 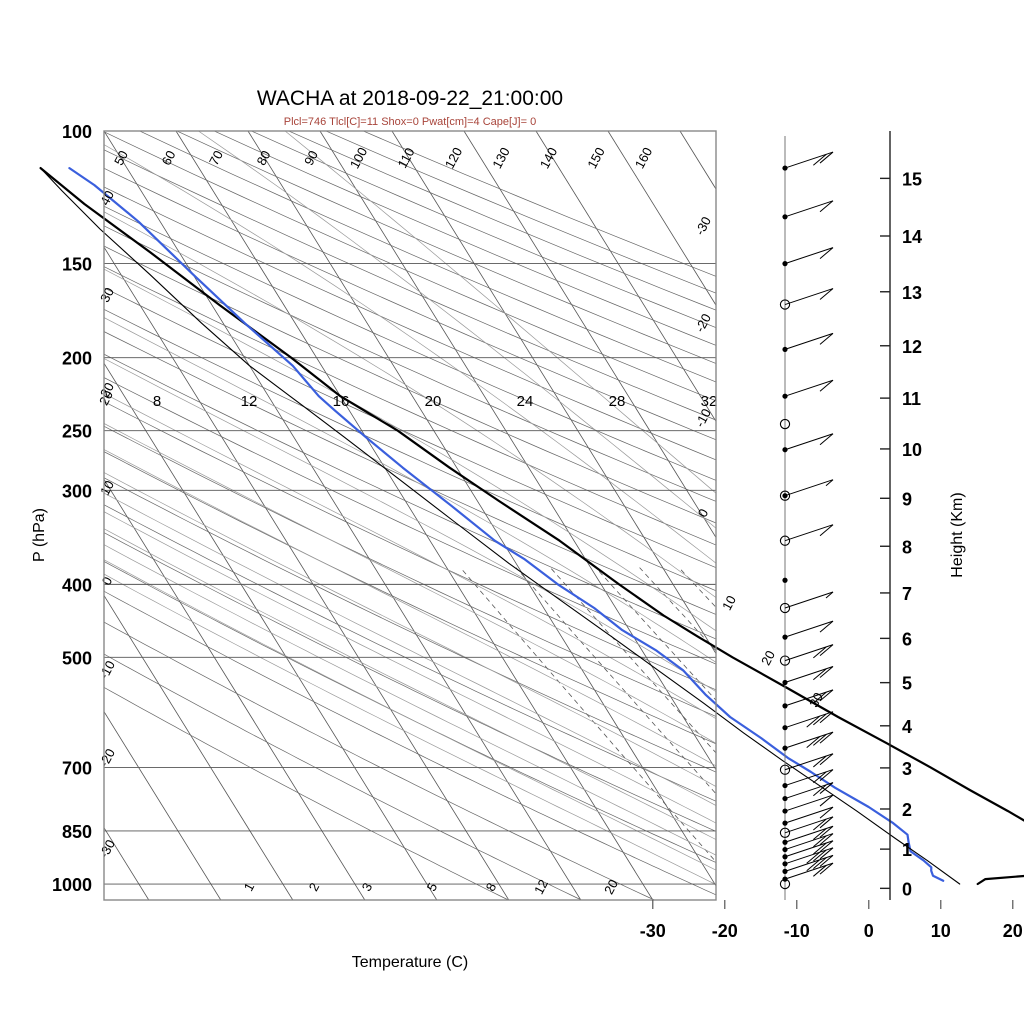 What do you see at coordinates (77, 768) in the screenshot?
I see `p-tick-label: 700` at bounding box center [77, 768].